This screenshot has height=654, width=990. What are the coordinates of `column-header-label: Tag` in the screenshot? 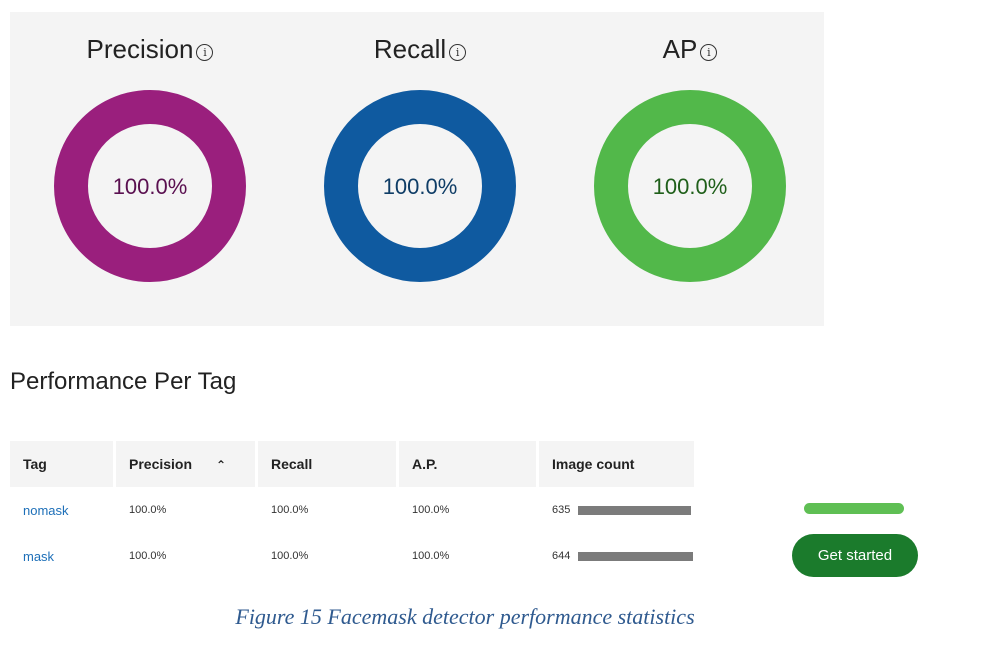 It's located at (35, 464).